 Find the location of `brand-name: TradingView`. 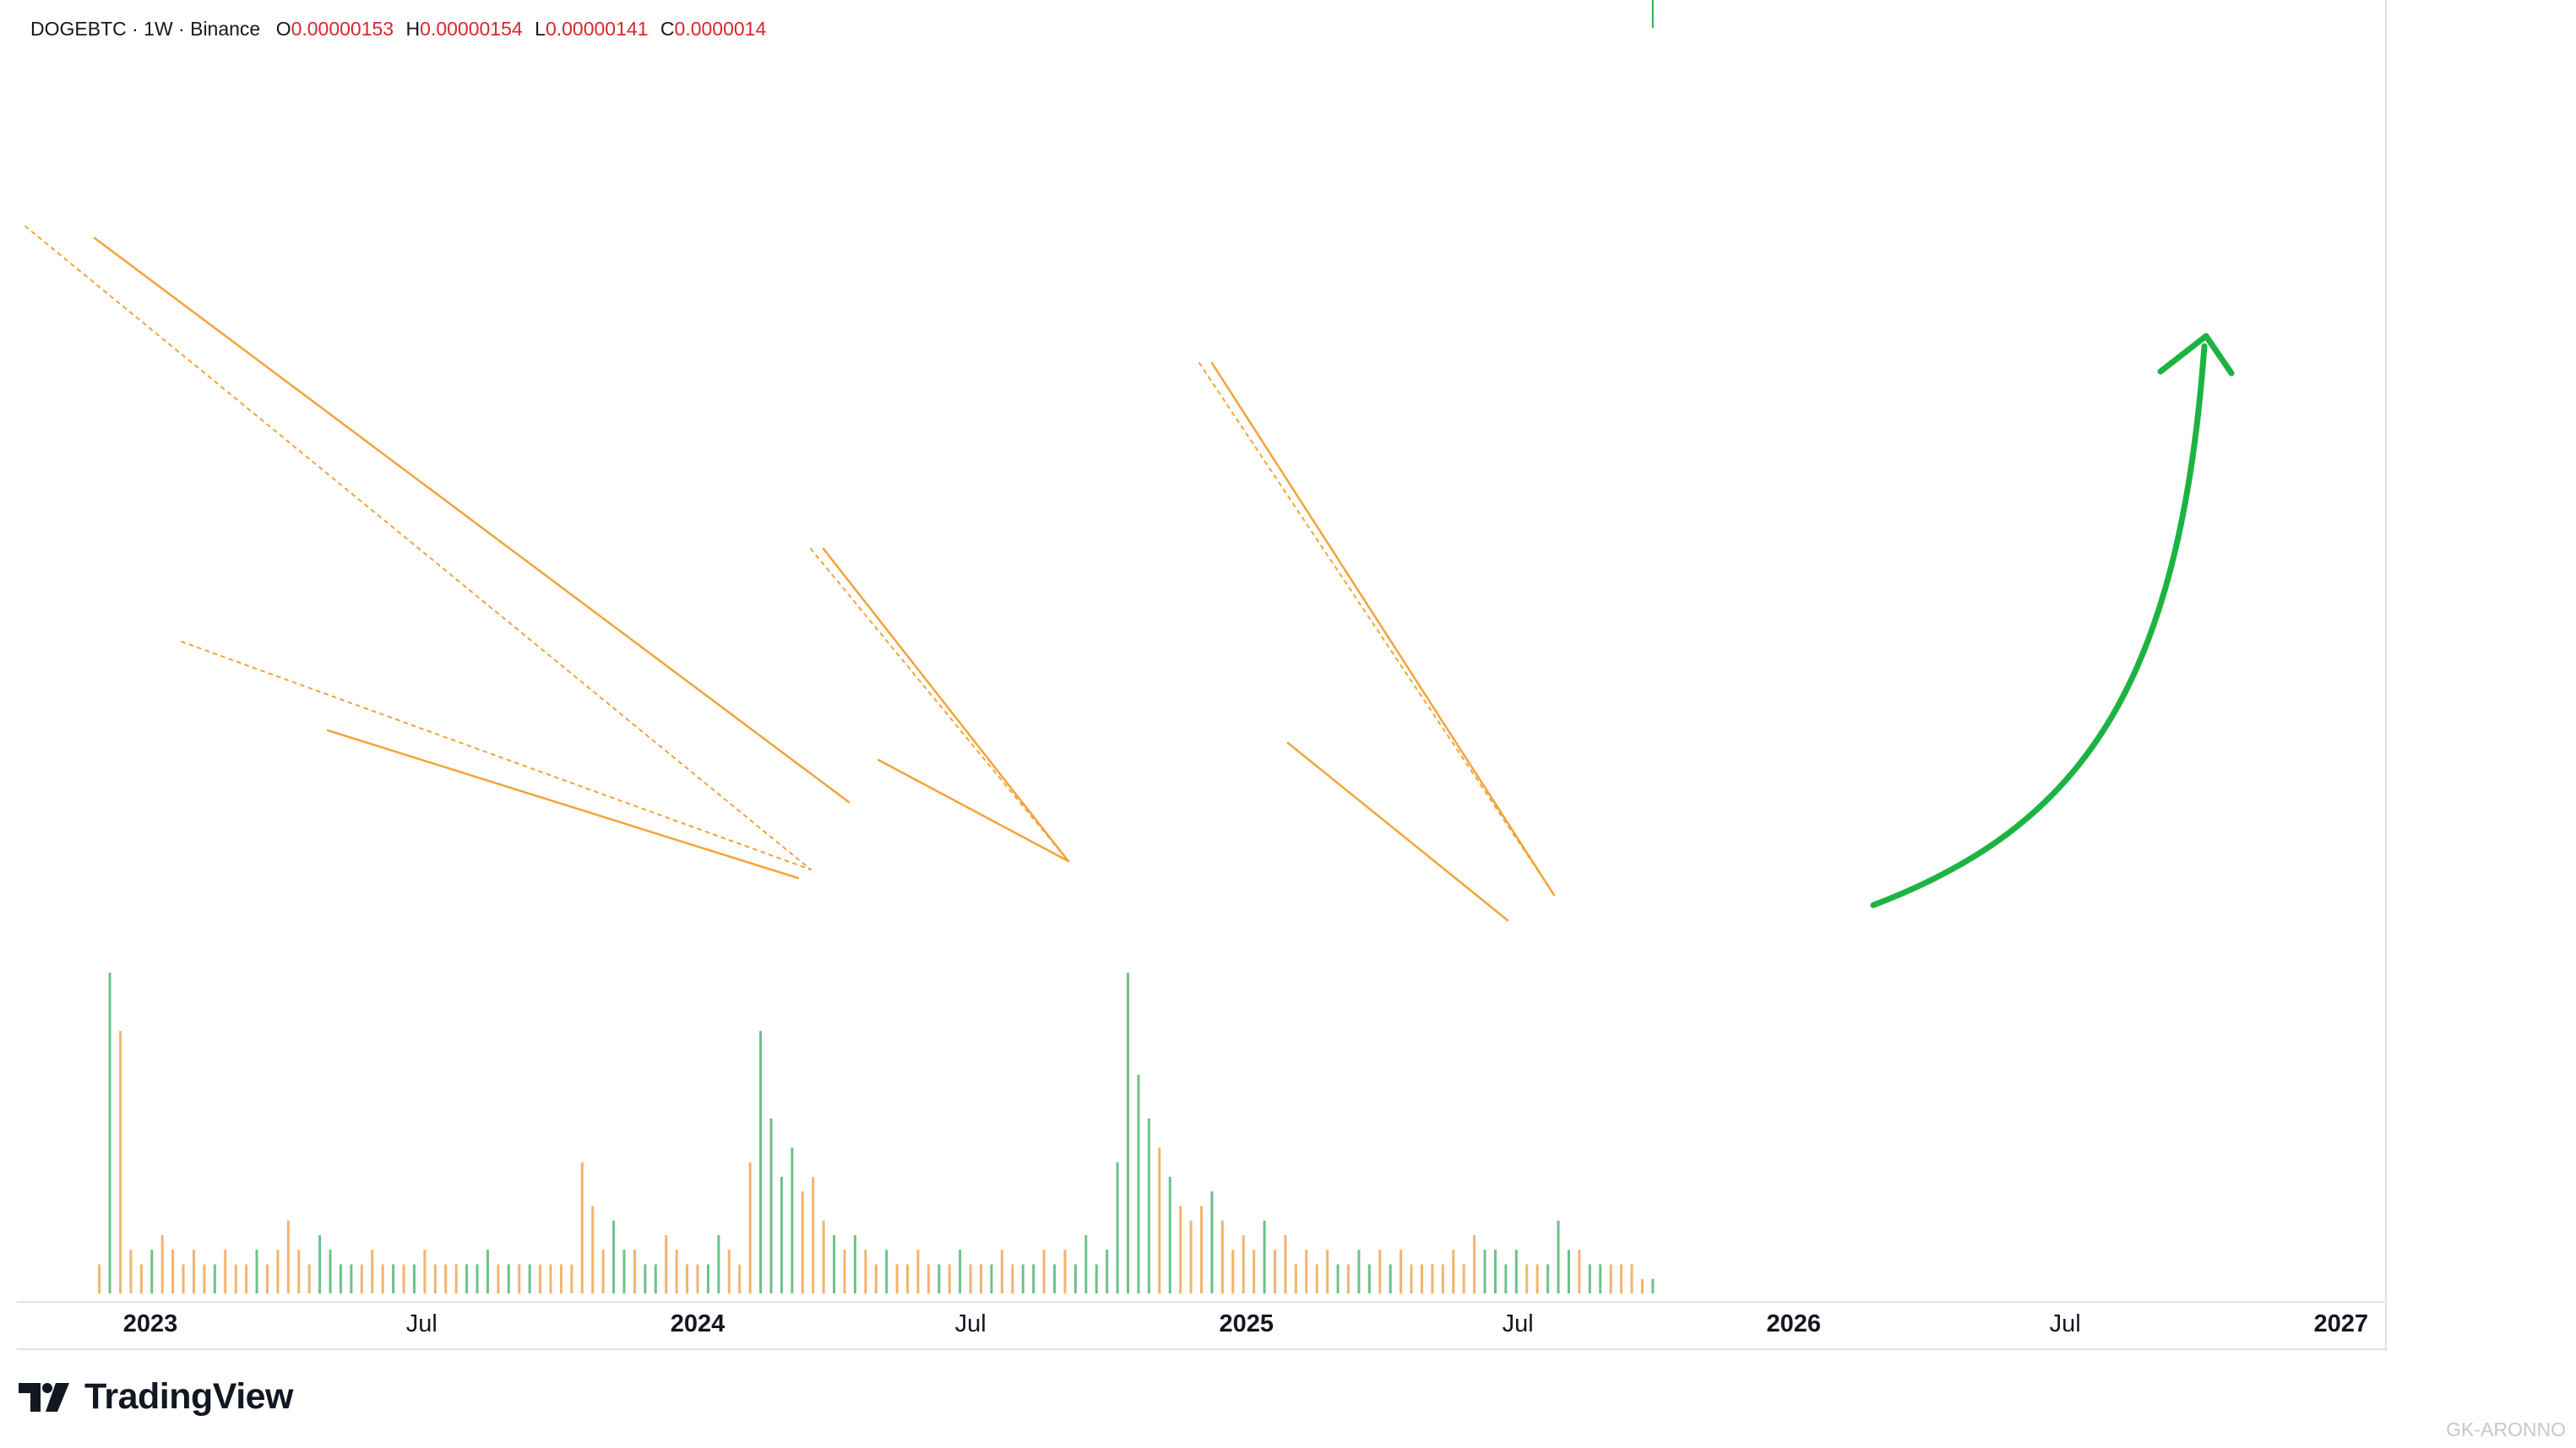

brand-name: TradingView is located at coordinates (189, 1397).